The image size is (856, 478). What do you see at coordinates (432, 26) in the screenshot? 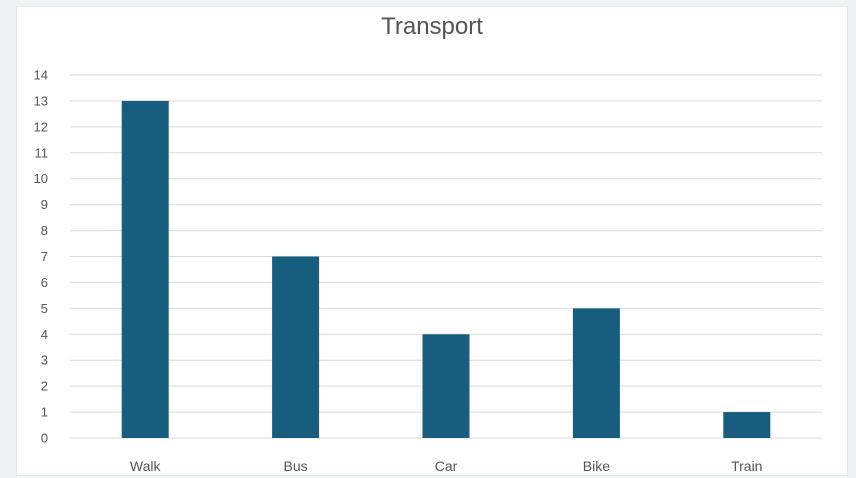
I see `chart-title: Transport` at bounding box center [432, 26].